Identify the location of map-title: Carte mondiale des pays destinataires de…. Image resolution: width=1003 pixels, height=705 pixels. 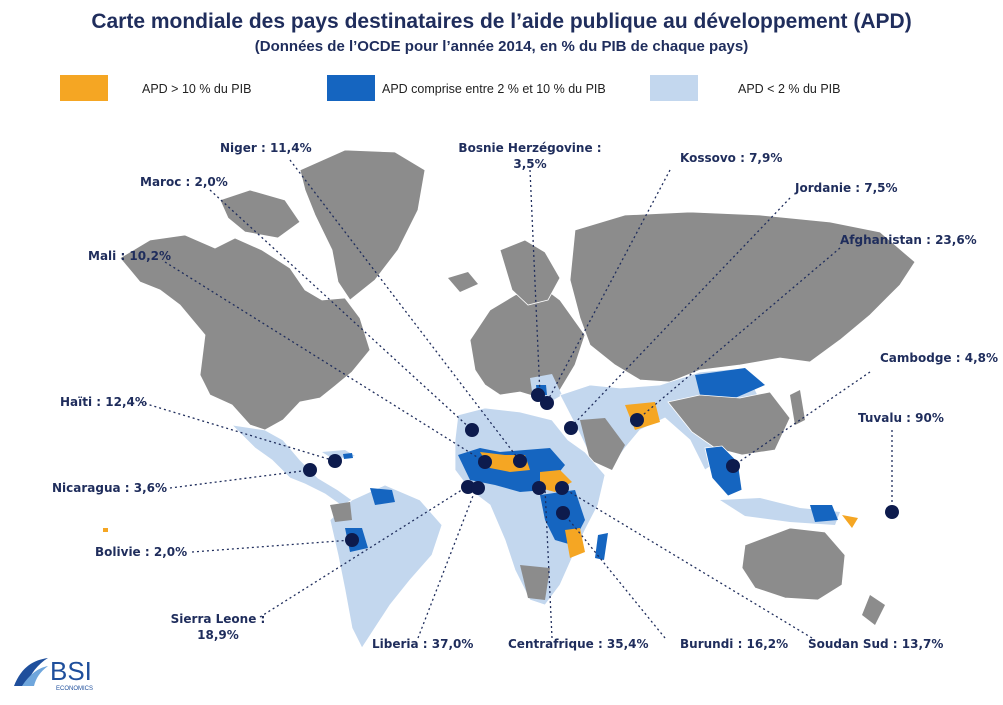
(501, 21).